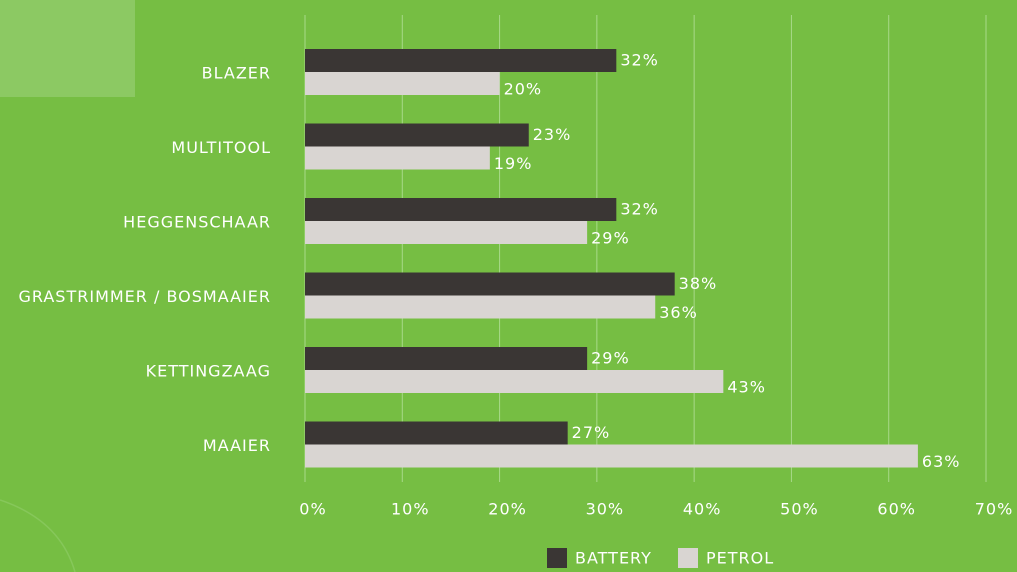 This screenshot has height=572, width=1017. I want to click on value-label: 19%, so click(513, 163).